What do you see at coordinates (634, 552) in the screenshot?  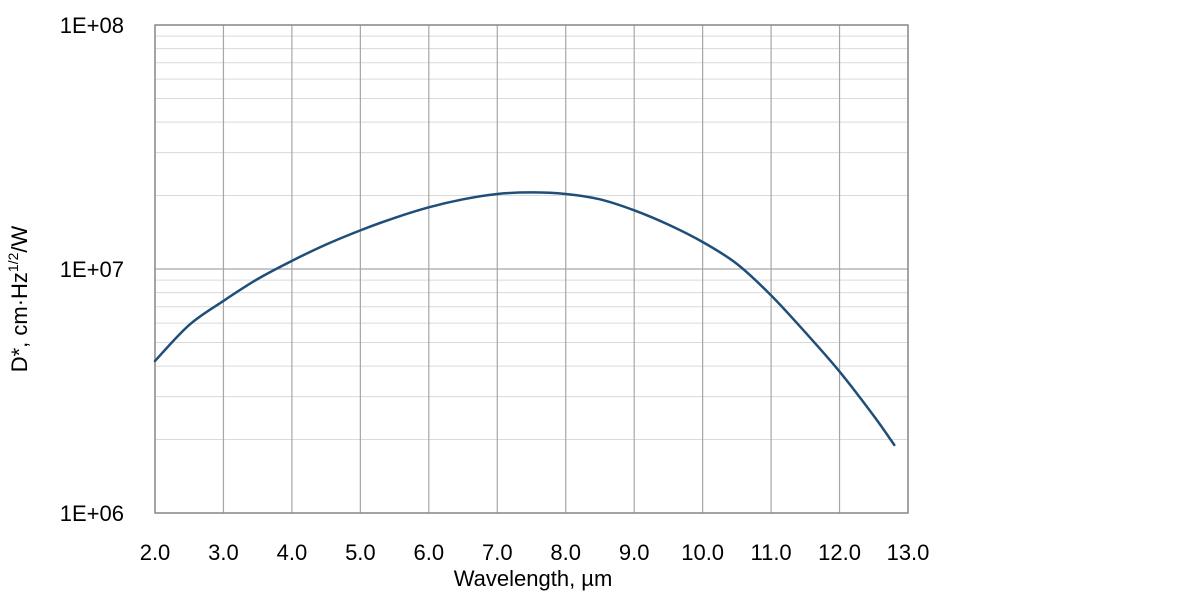 I see `x-tick-label: 9.0` at bounding box center [634, 552].